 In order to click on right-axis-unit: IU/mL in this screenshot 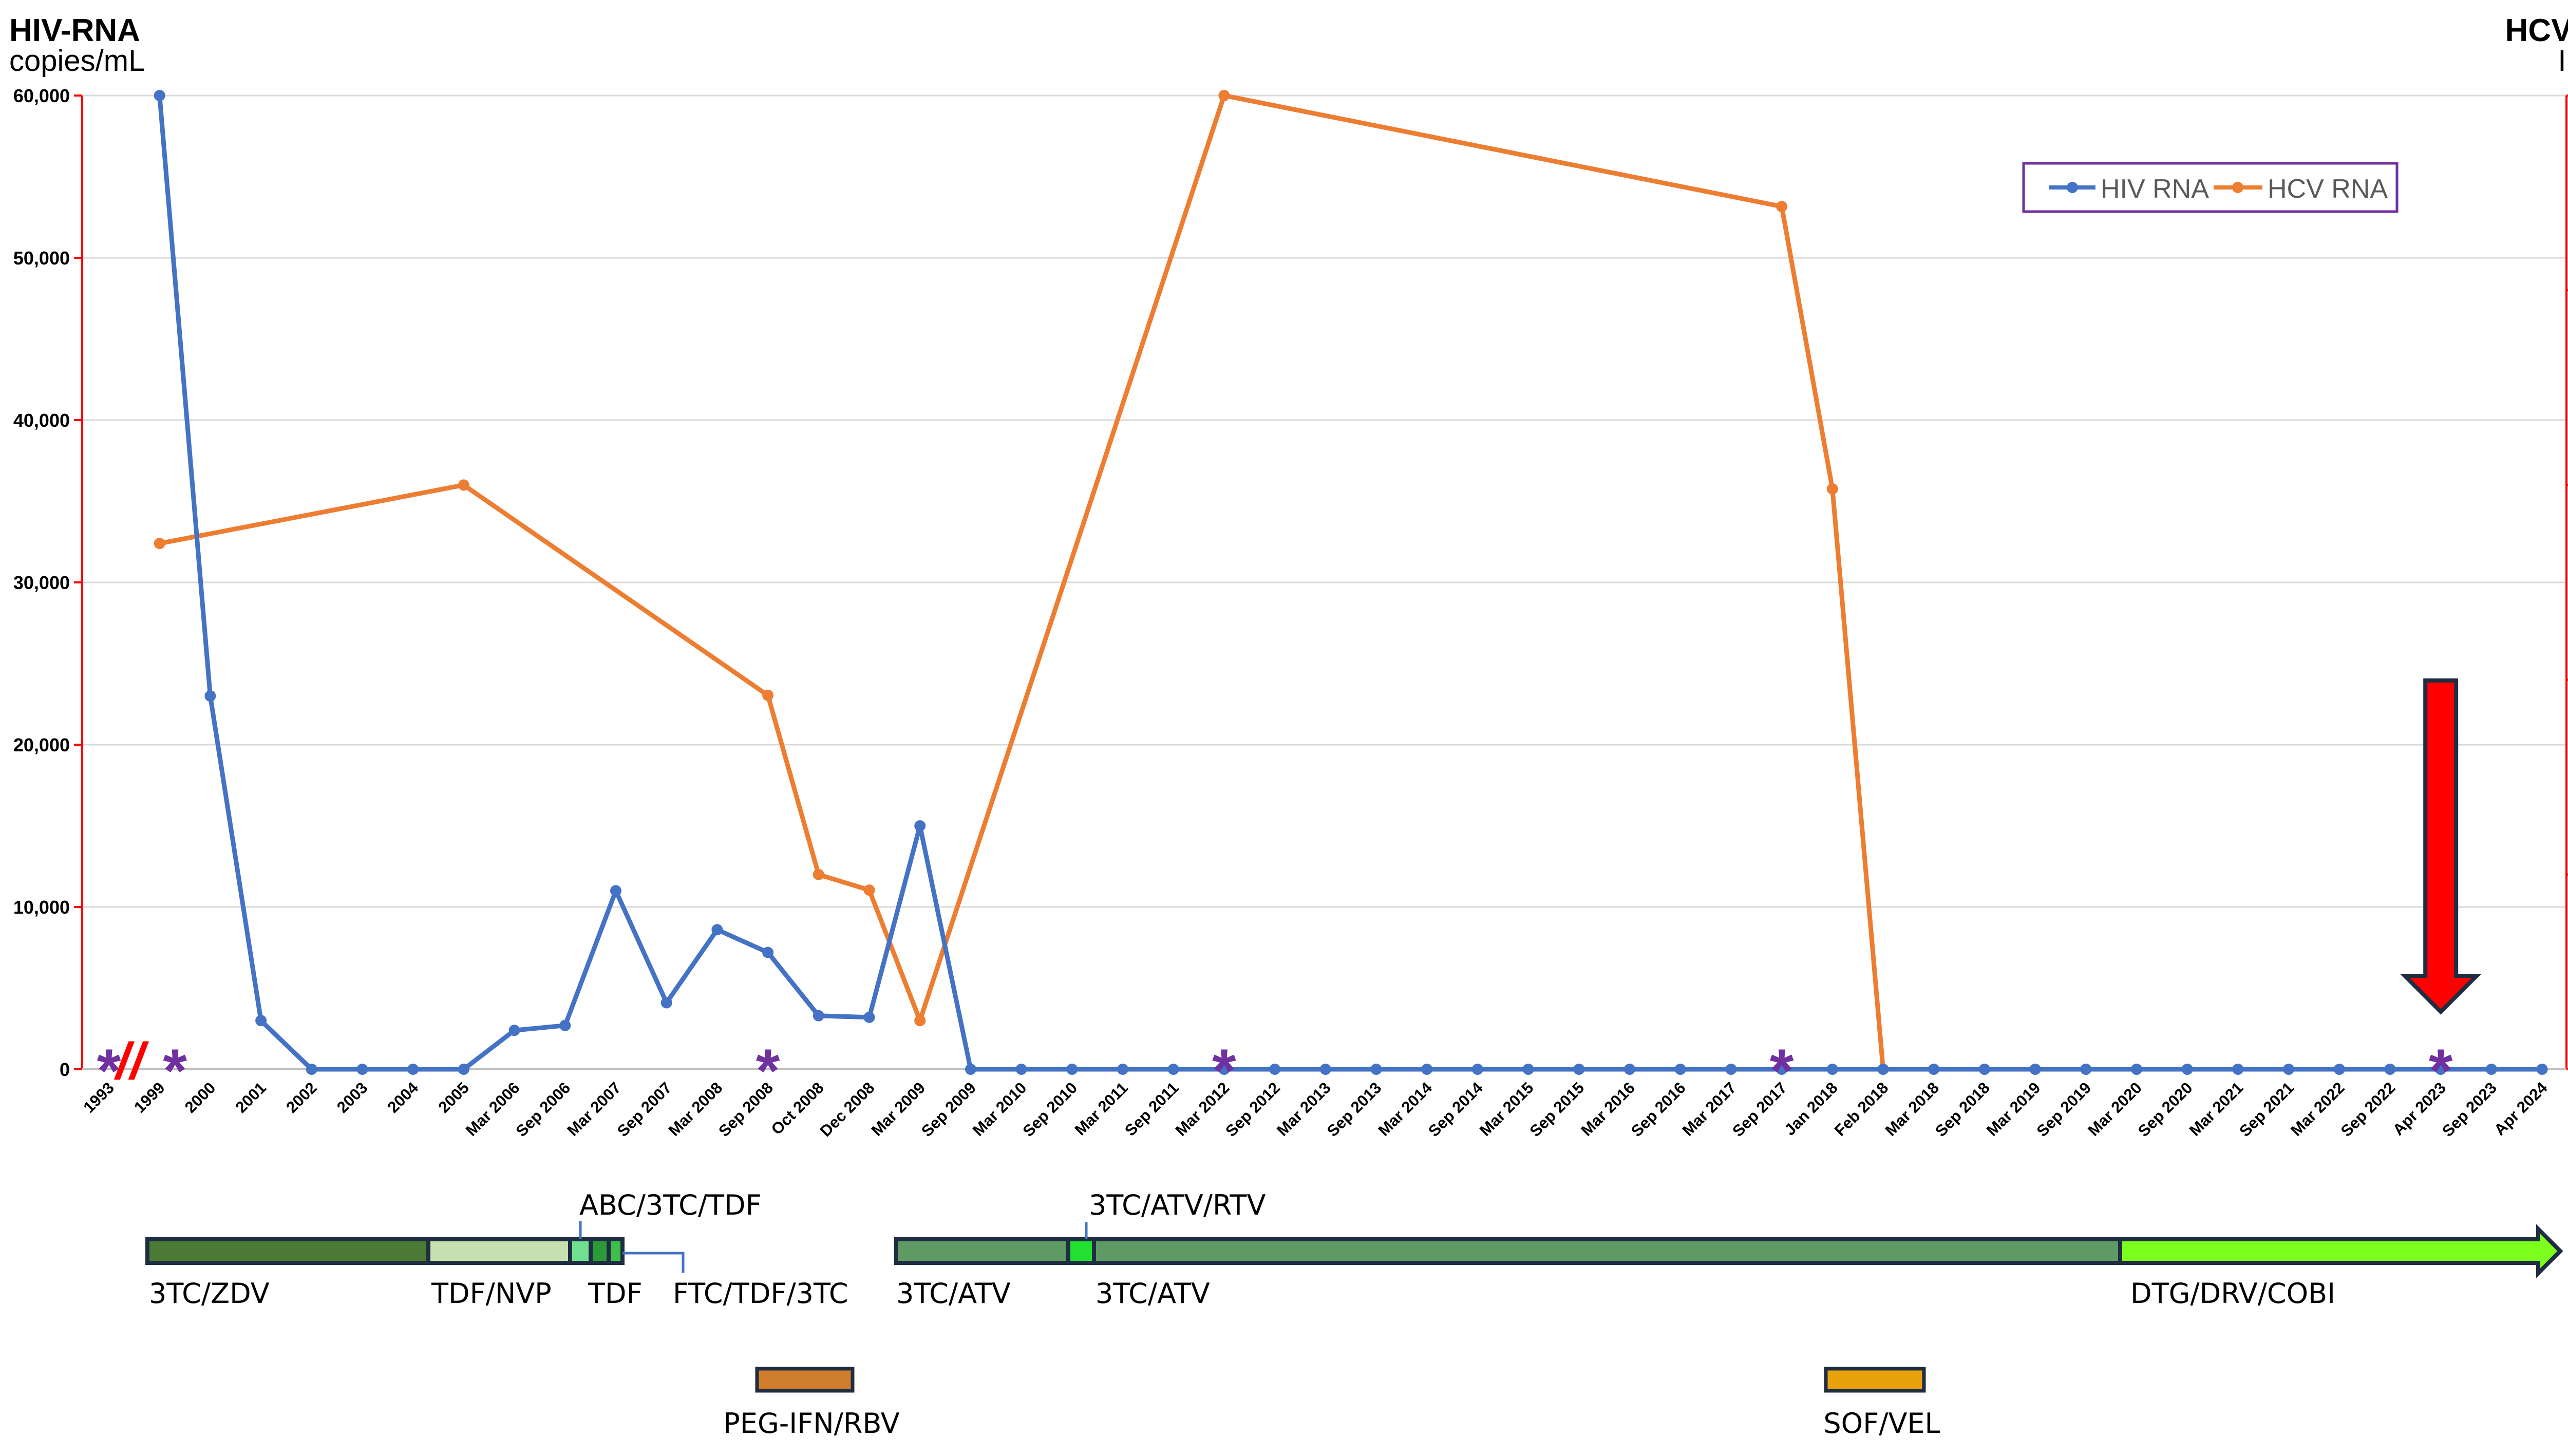, I will do `click(2563, 61)`.